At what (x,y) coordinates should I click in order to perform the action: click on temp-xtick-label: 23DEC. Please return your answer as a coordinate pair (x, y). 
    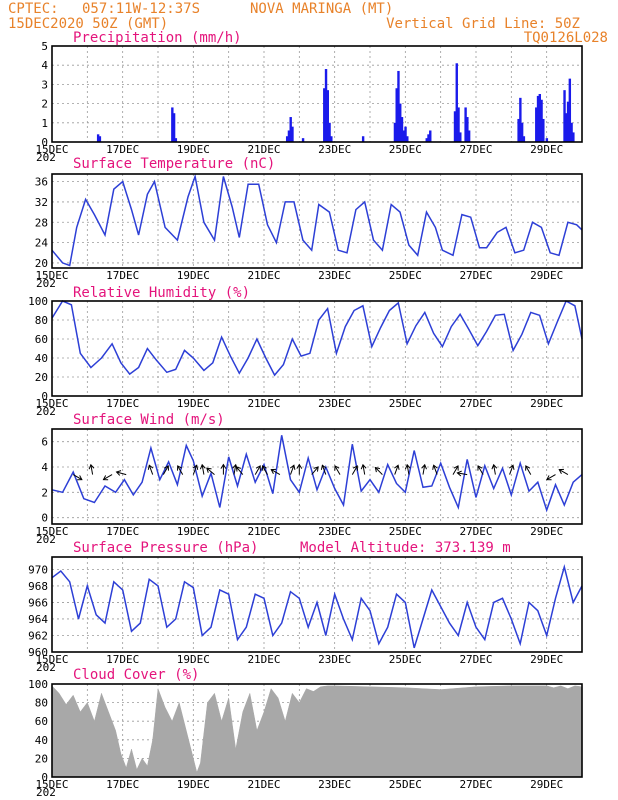
    Looking at the image, I should click on (334, 275).